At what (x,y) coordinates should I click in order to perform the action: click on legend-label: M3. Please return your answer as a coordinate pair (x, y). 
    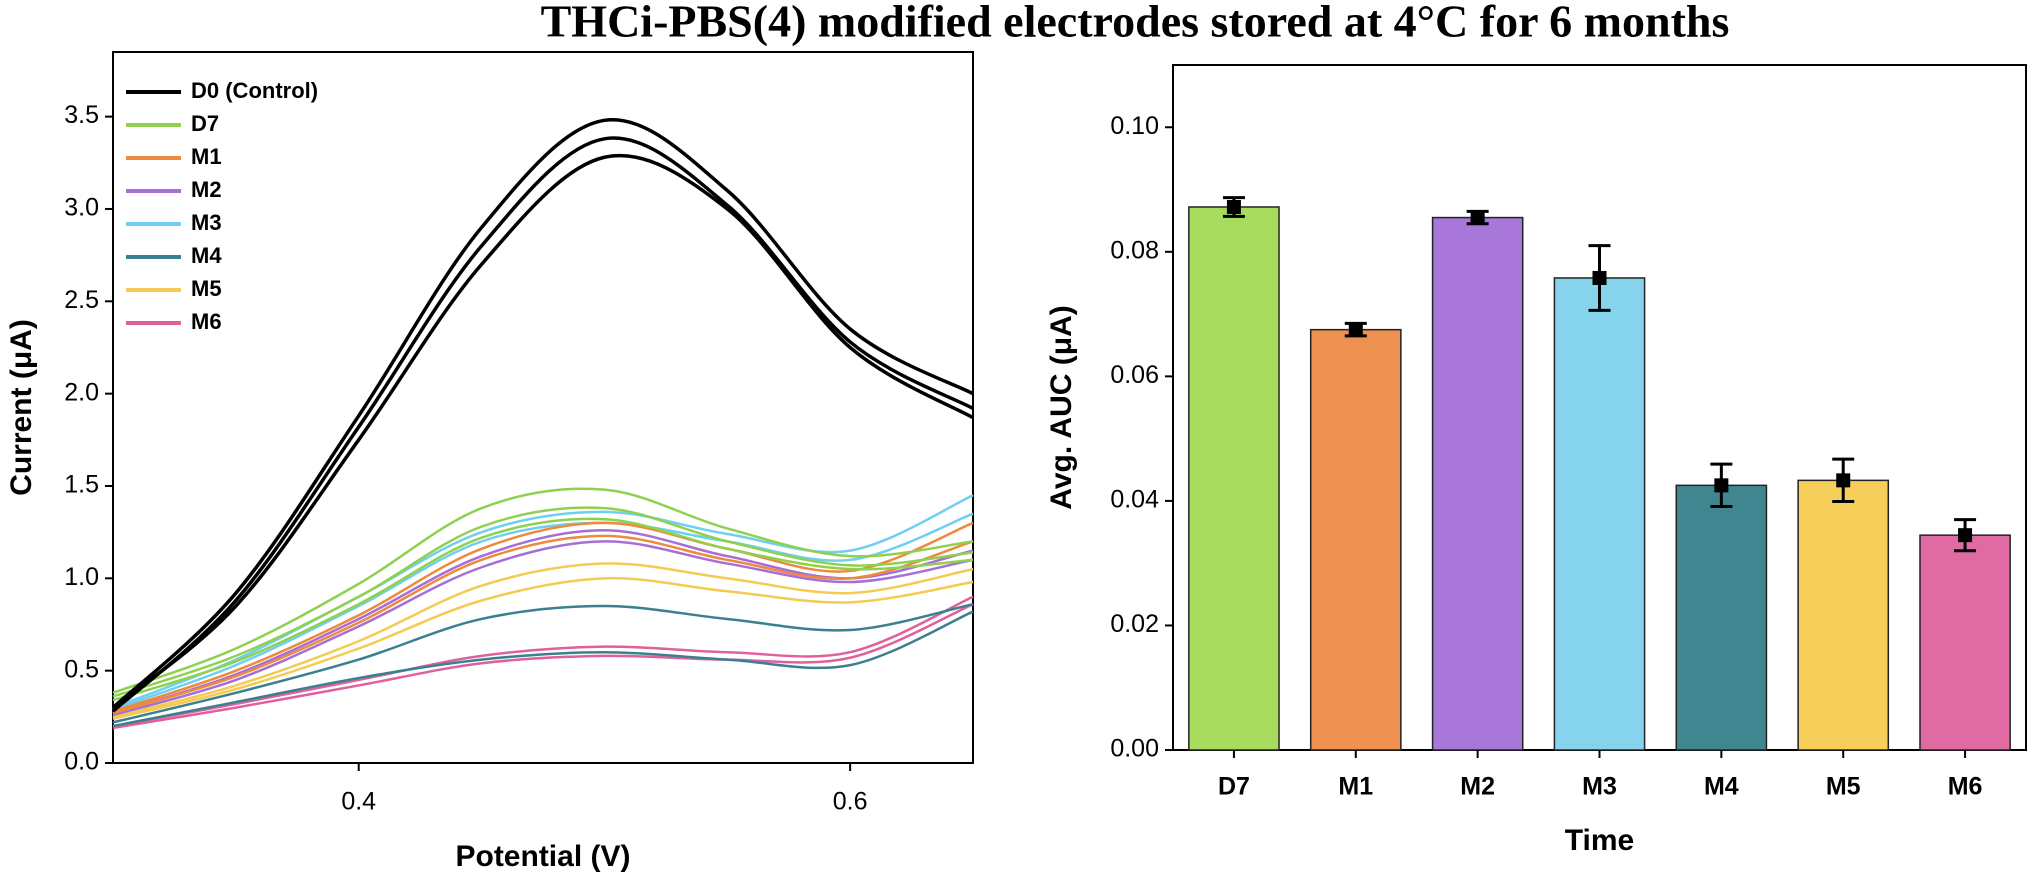
    Looking at the image, I should click on (206, 222).